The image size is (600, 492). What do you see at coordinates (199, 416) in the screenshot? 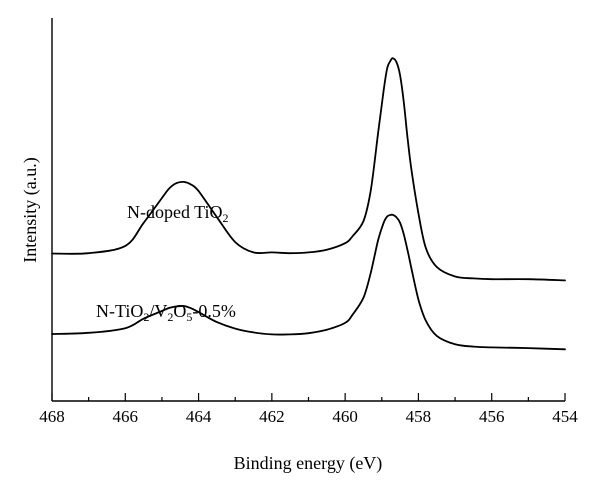
I see `x-tick-label: 464` at bounding box center [199, 416].